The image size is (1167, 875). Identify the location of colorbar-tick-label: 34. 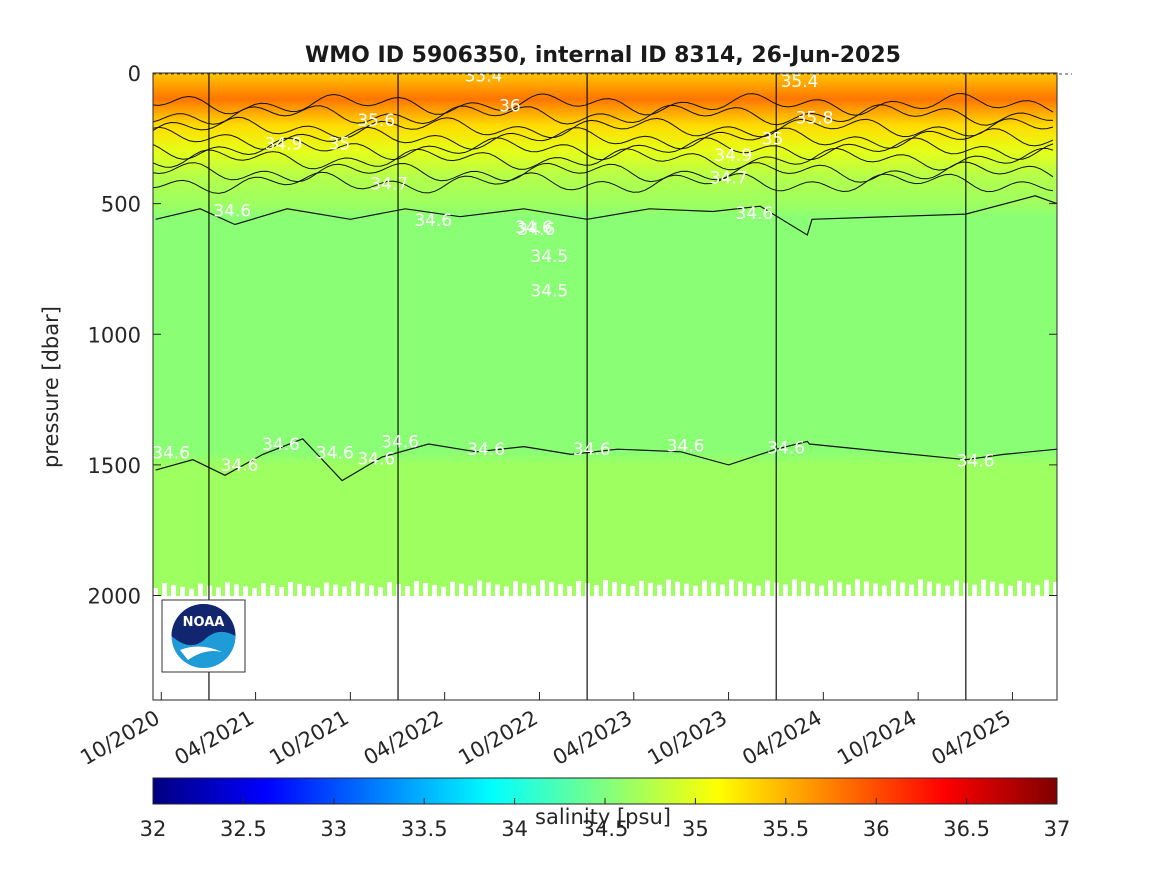
(514, 829).